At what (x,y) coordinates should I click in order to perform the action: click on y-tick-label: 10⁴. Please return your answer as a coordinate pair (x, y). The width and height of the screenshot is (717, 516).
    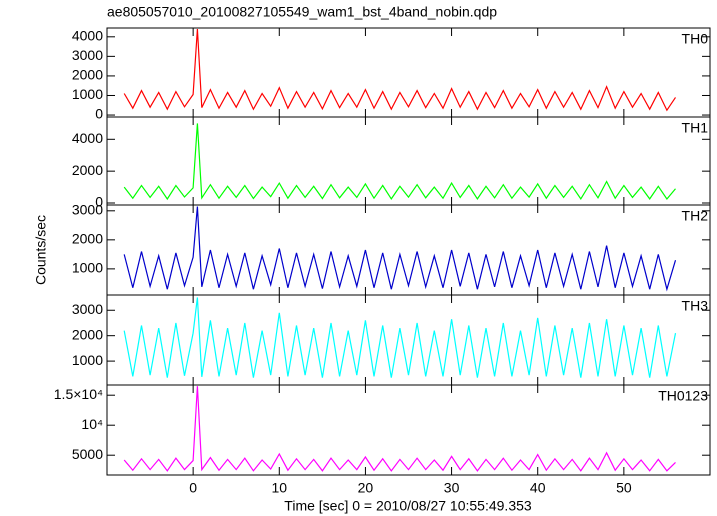
    Looking at the image, I should click on (92, 424).